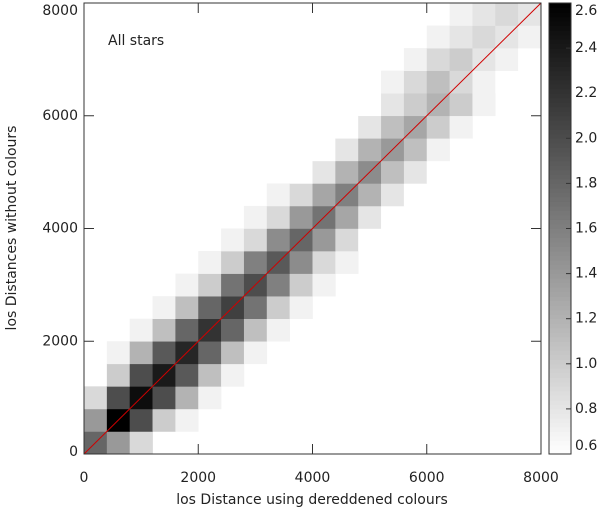  Describe the element at coordinates (60, 116) in the screenshot. I see `y-tick-label: 6000` at that location.